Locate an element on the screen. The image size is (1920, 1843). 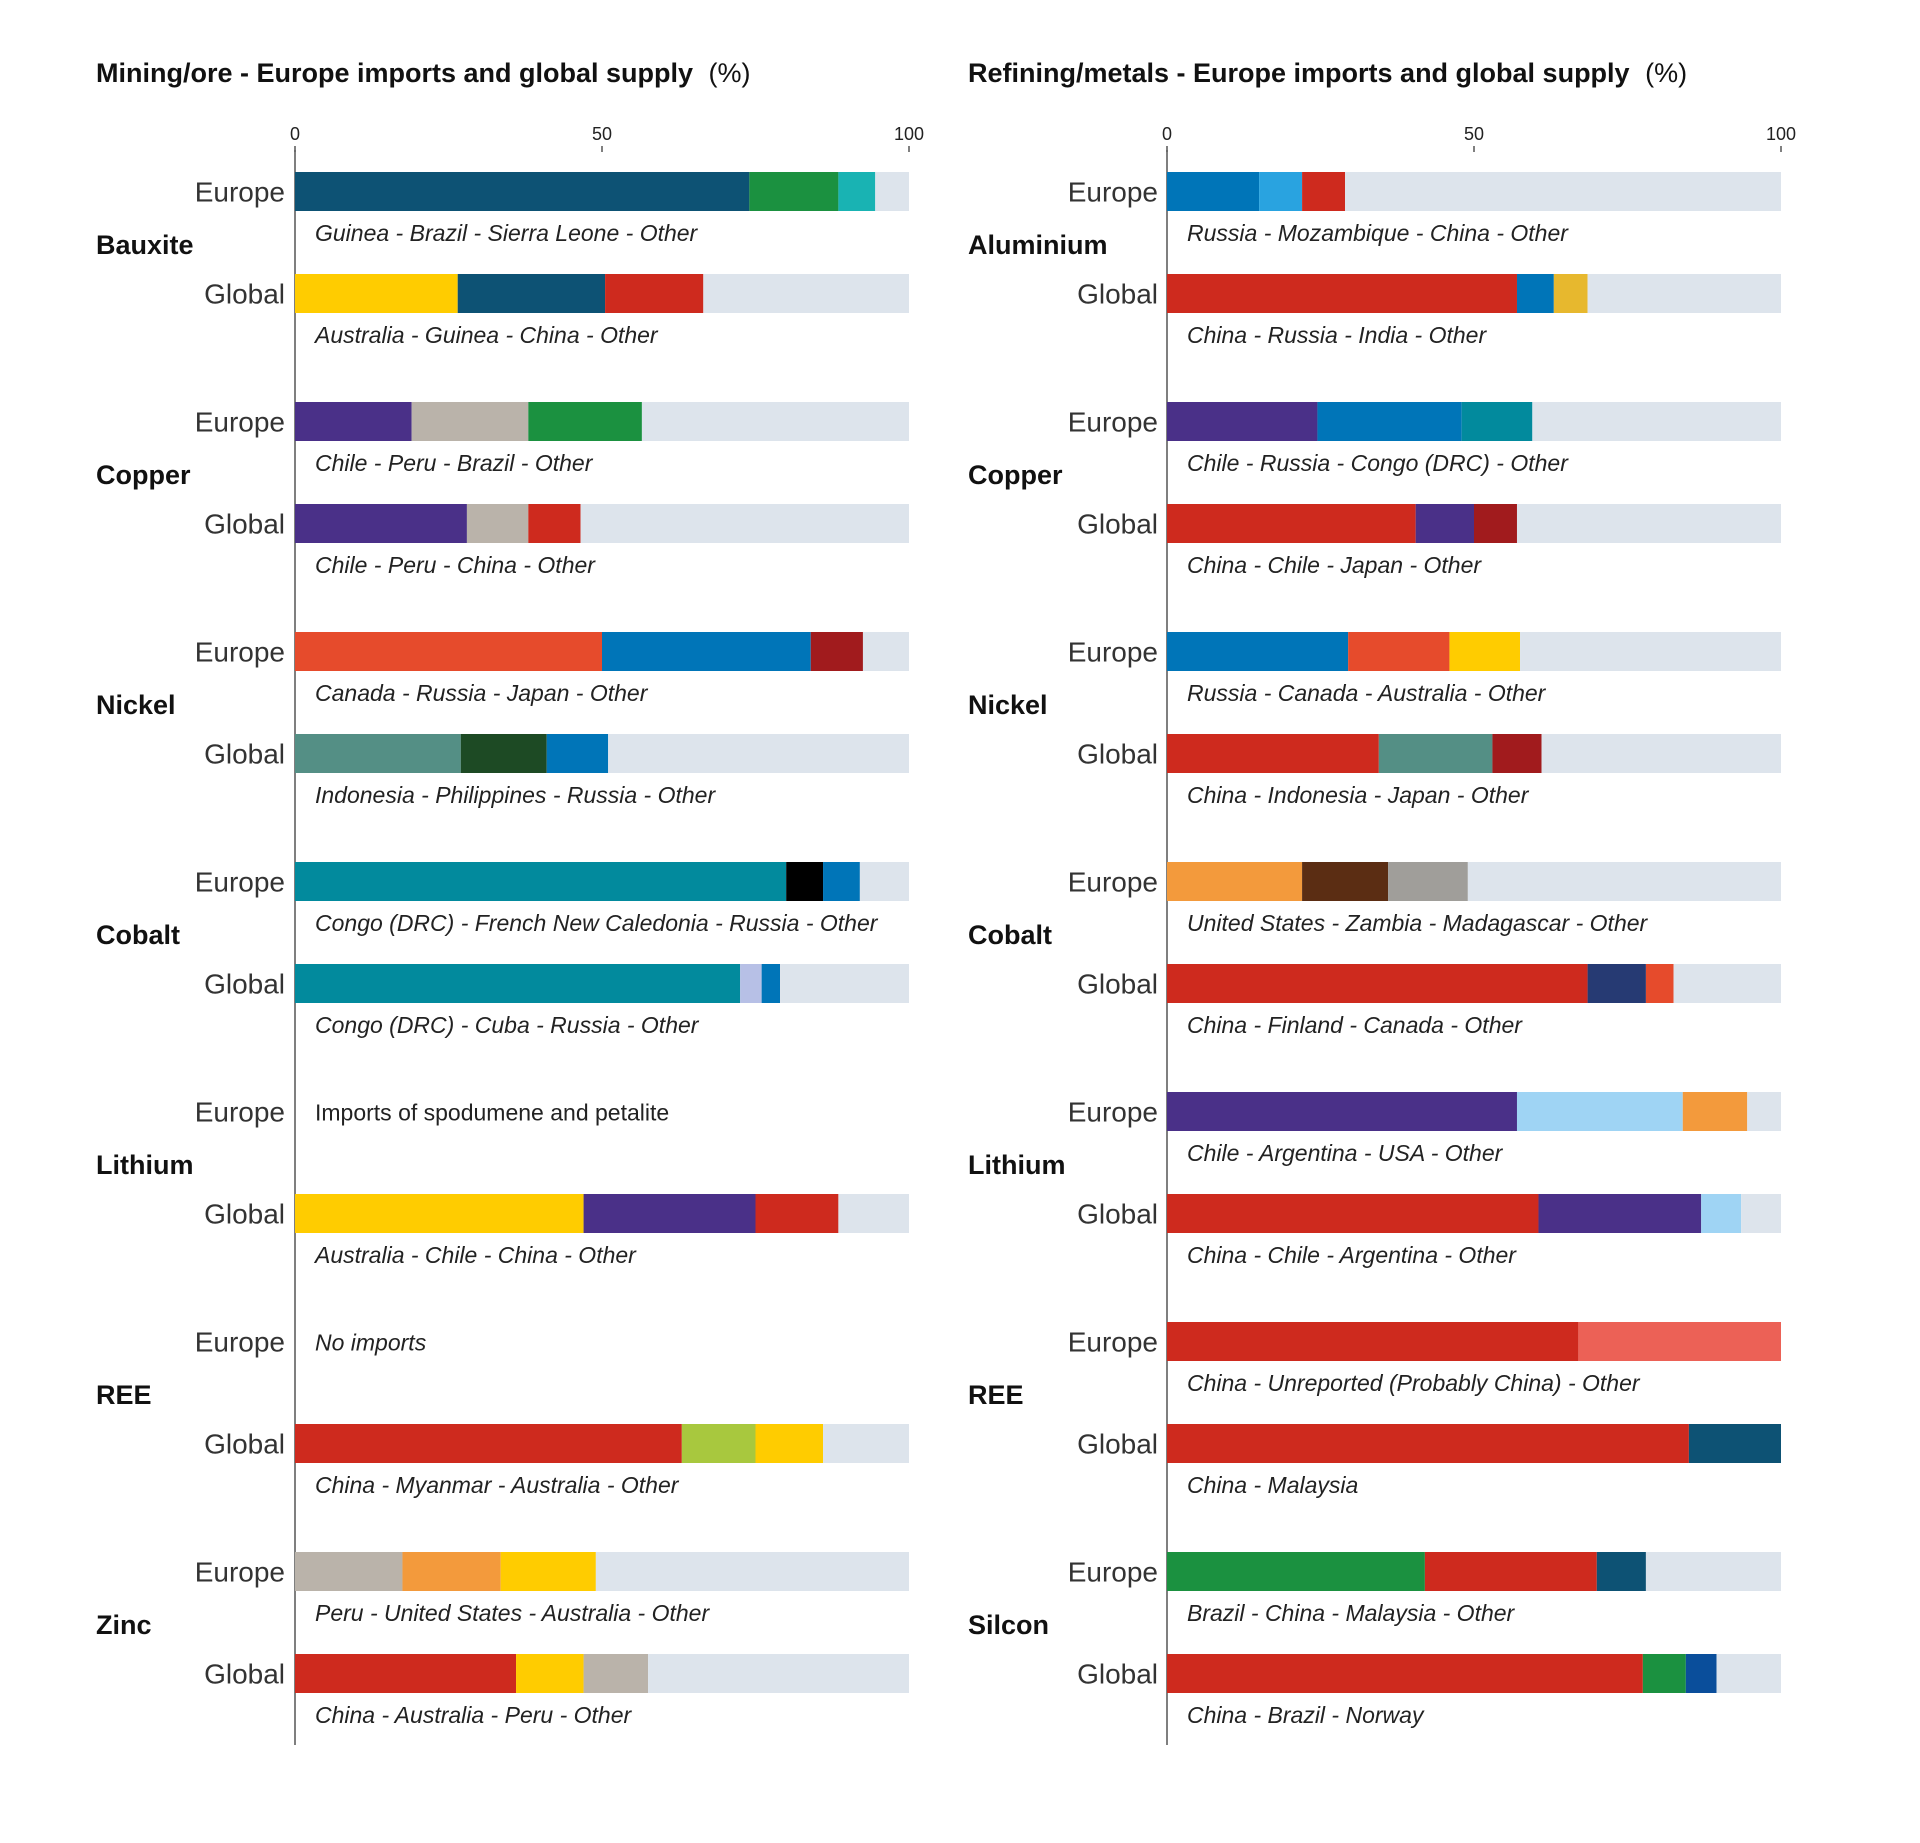
bar-caption: Russia - Mozambique - China - Other is located at coordinates (1378, 233).